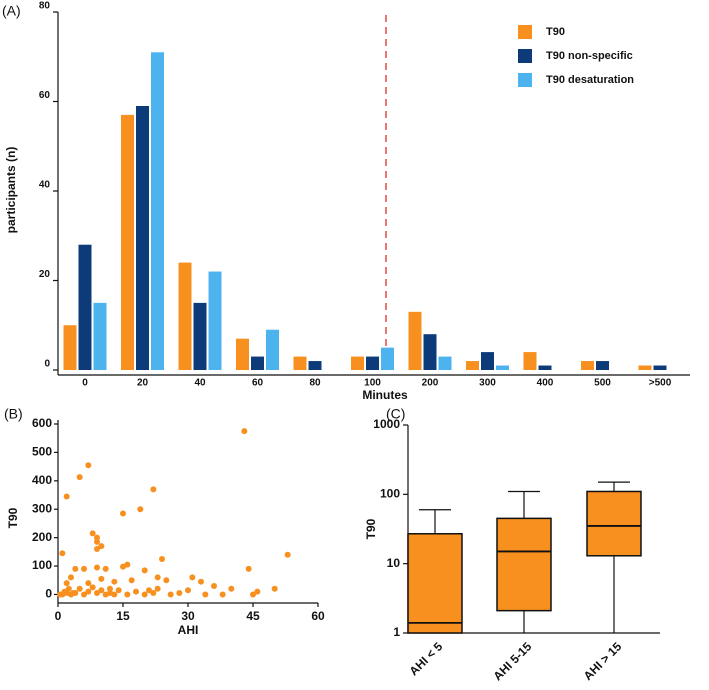 The image size is (709, 690). I want to click on x-tick-label: 500, so click(602, 383).